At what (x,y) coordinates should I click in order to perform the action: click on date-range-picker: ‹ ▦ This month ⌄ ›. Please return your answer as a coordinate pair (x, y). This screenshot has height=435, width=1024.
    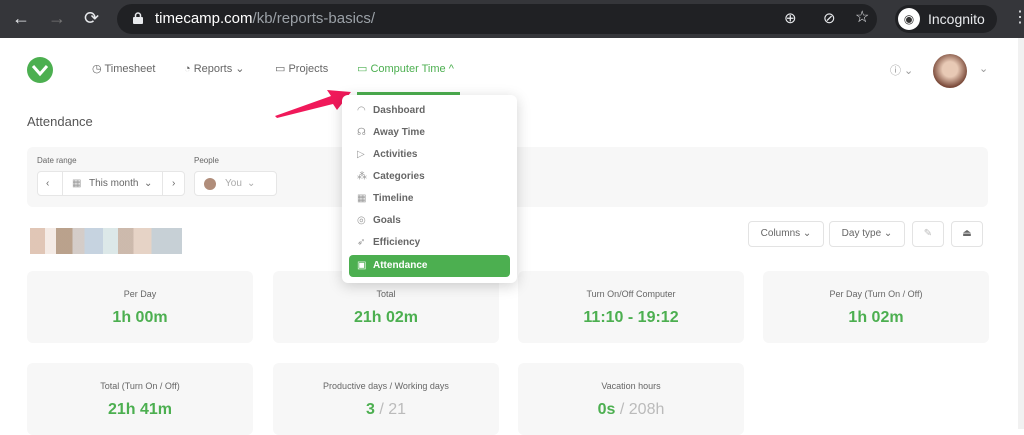
    Looking at the image, I should click on (111, 183).